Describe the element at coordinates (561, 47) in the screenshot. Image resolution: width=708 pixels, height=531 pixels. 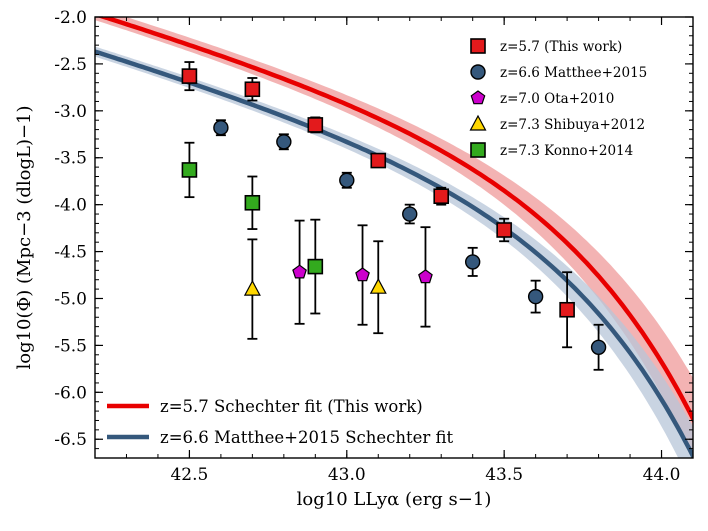
I see `legend-label: z=5.7 (This work)` at that location.